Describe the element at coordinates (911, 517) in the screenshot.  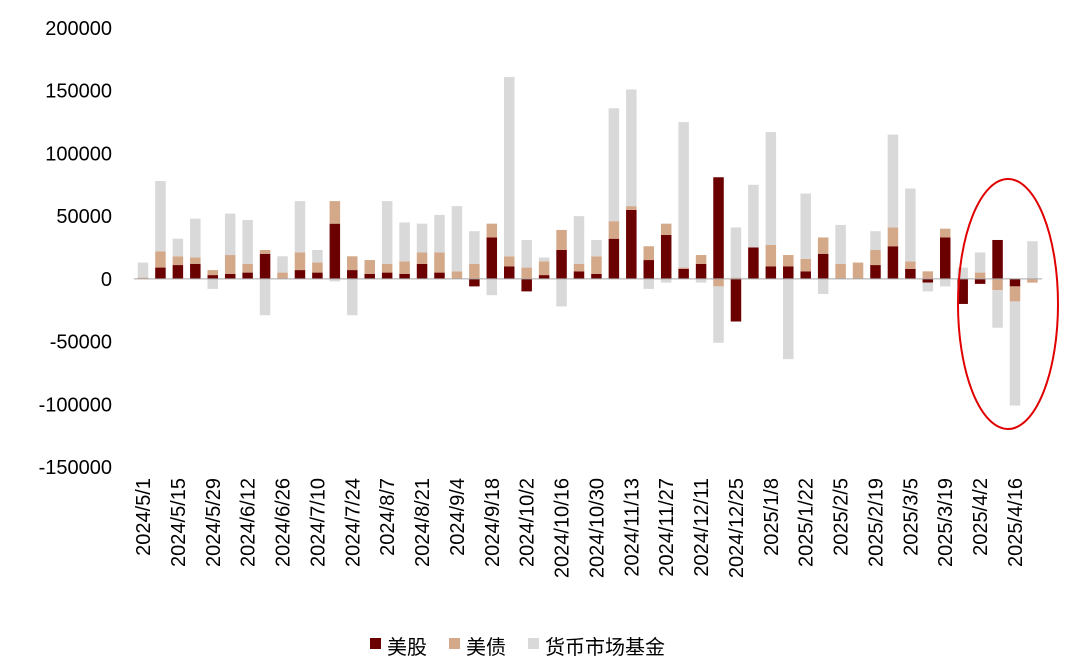
I see `x-tick-label: 2025/3/5` at that location.